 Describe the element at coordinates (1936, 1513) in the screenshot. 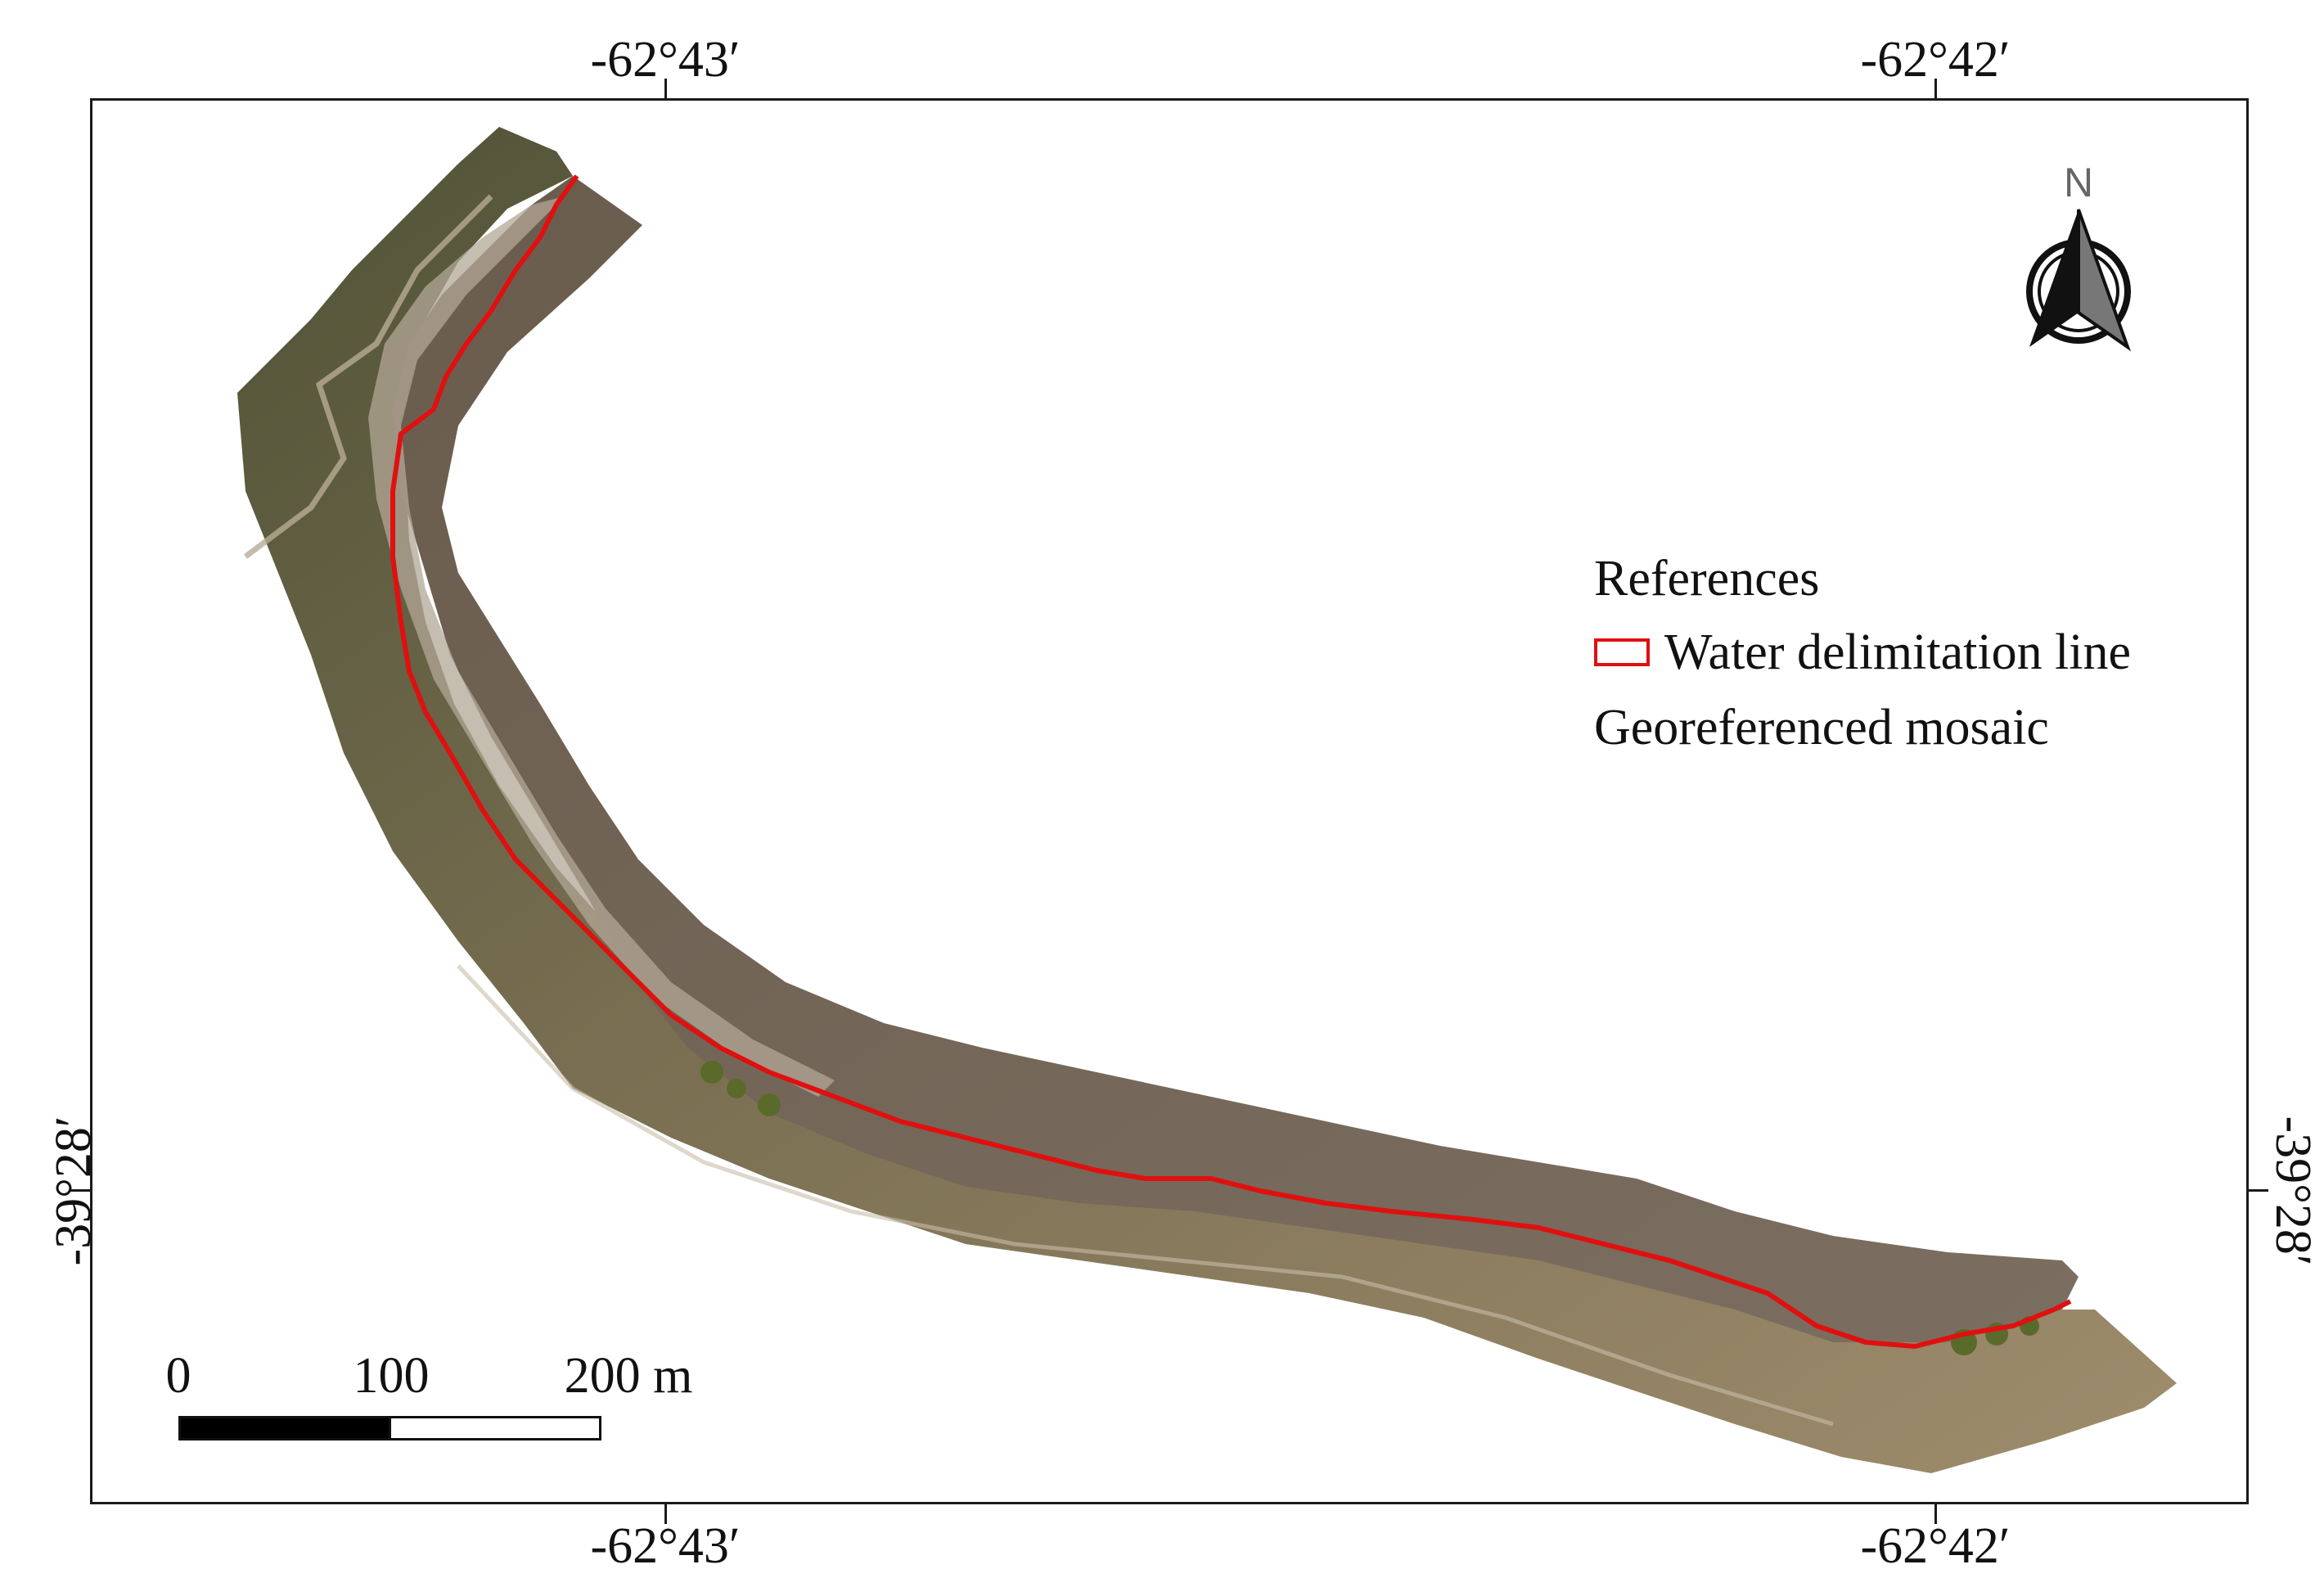

I see `tick-bottom-right` at that location.